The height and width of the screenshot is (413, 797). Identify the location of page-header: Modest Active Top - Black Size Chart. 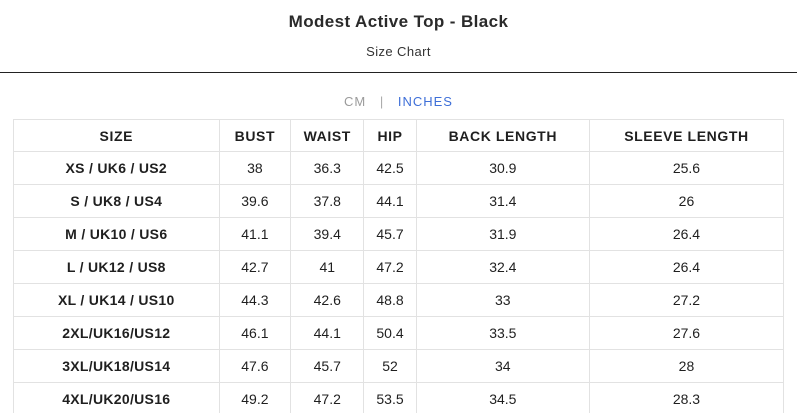
(398, 29).